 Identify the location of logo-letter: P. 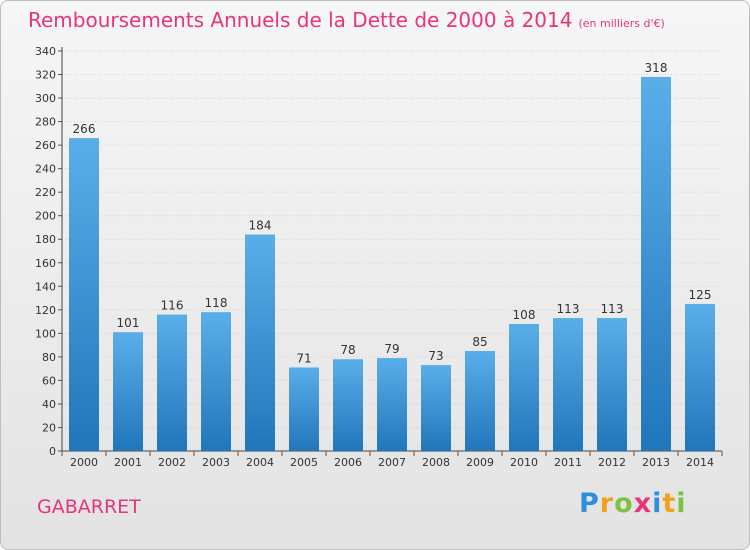
(589, 503).